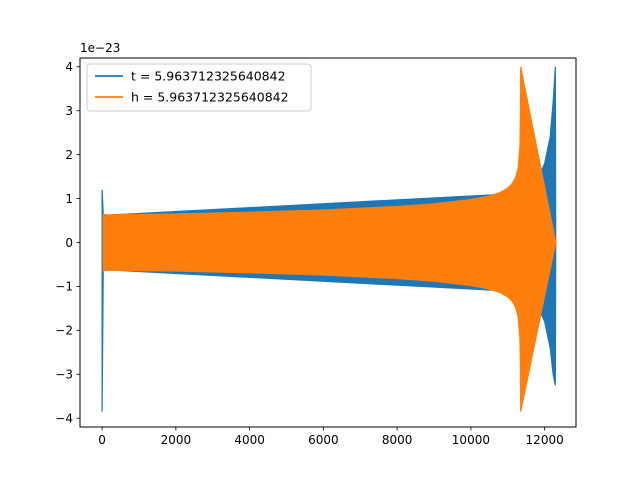  What do you see at coordinates (64, 287) in the screenshot?
I see `y-tick-label: −1` at bounding box center [64, 287].